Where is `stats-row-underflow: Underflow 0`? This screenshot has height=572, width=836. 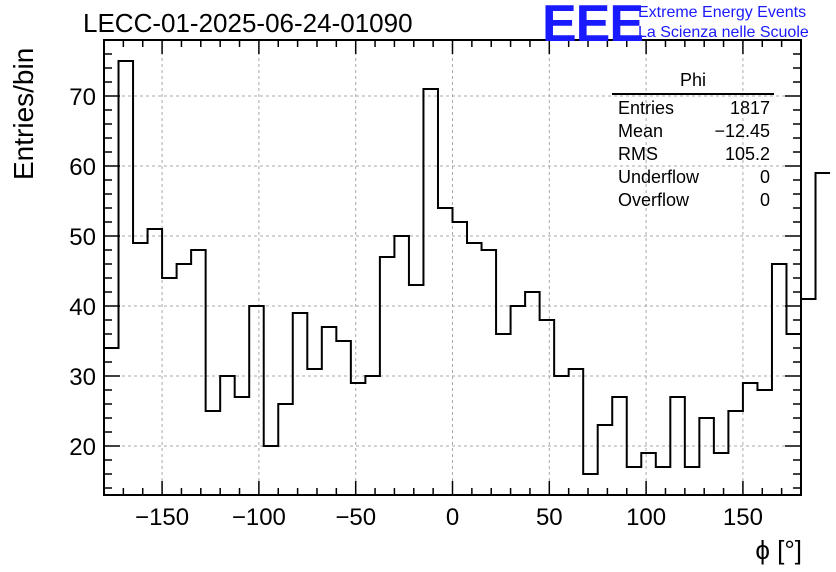 stats-row-underflow: Underflow 0 is located at coordinates (693, 177).